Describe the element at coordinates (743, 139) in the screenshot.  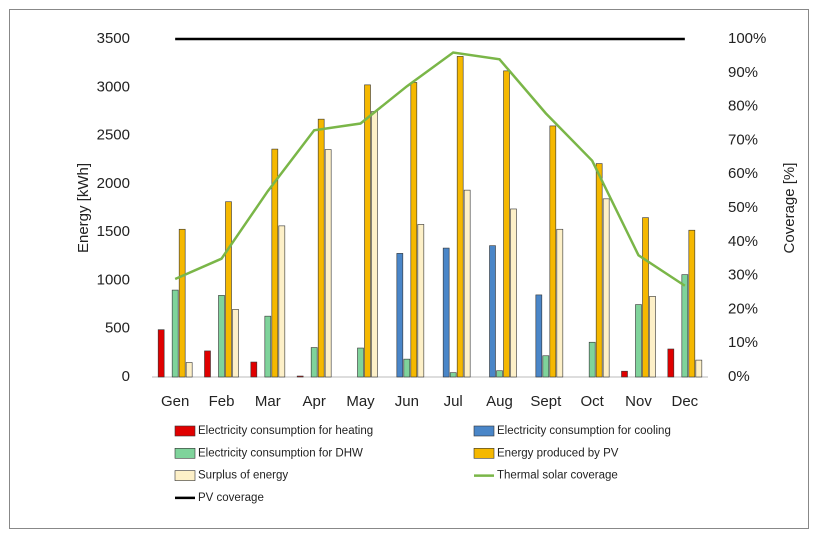
I see `y2-tick-label: 70%` at that location.